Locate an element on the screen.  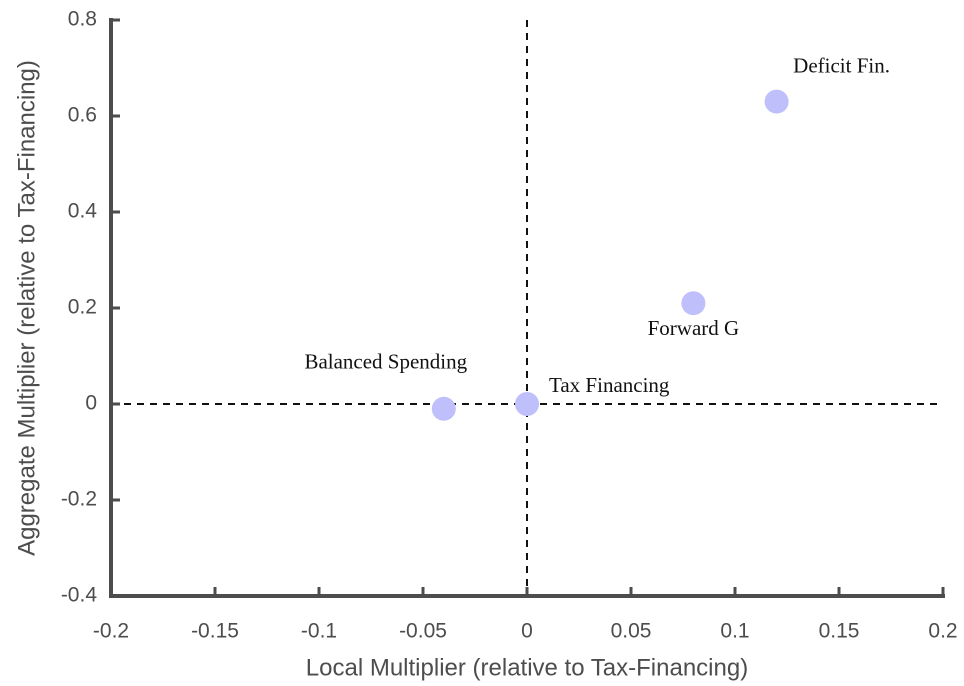
y-tick-label: -0.4 is located at coordinates (79, 595).